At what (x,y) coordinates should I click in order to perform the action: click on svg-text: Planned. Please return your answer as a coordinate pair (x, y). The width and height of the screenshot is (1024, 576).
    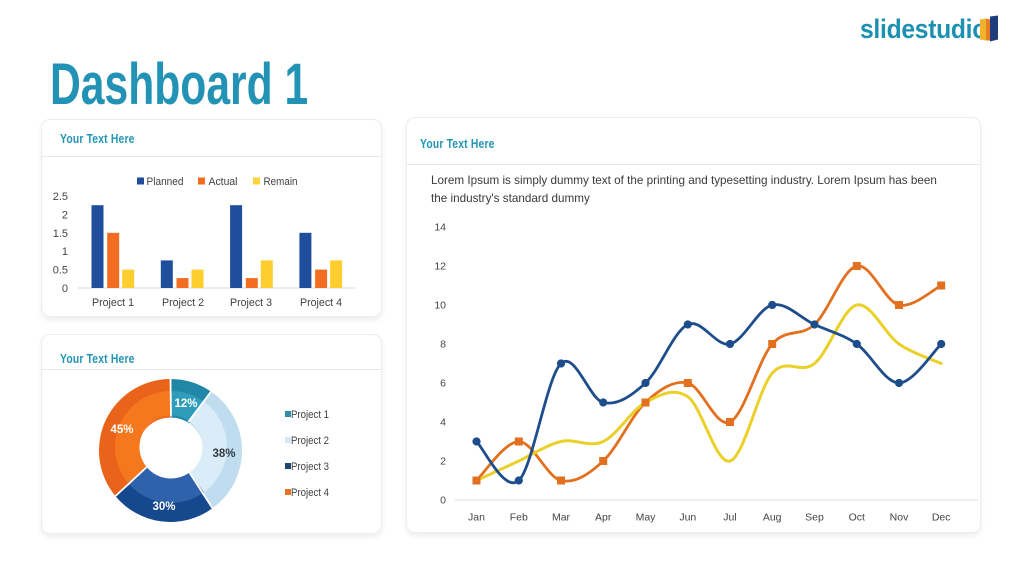
    Looking at the image, I should click on (165, 182).